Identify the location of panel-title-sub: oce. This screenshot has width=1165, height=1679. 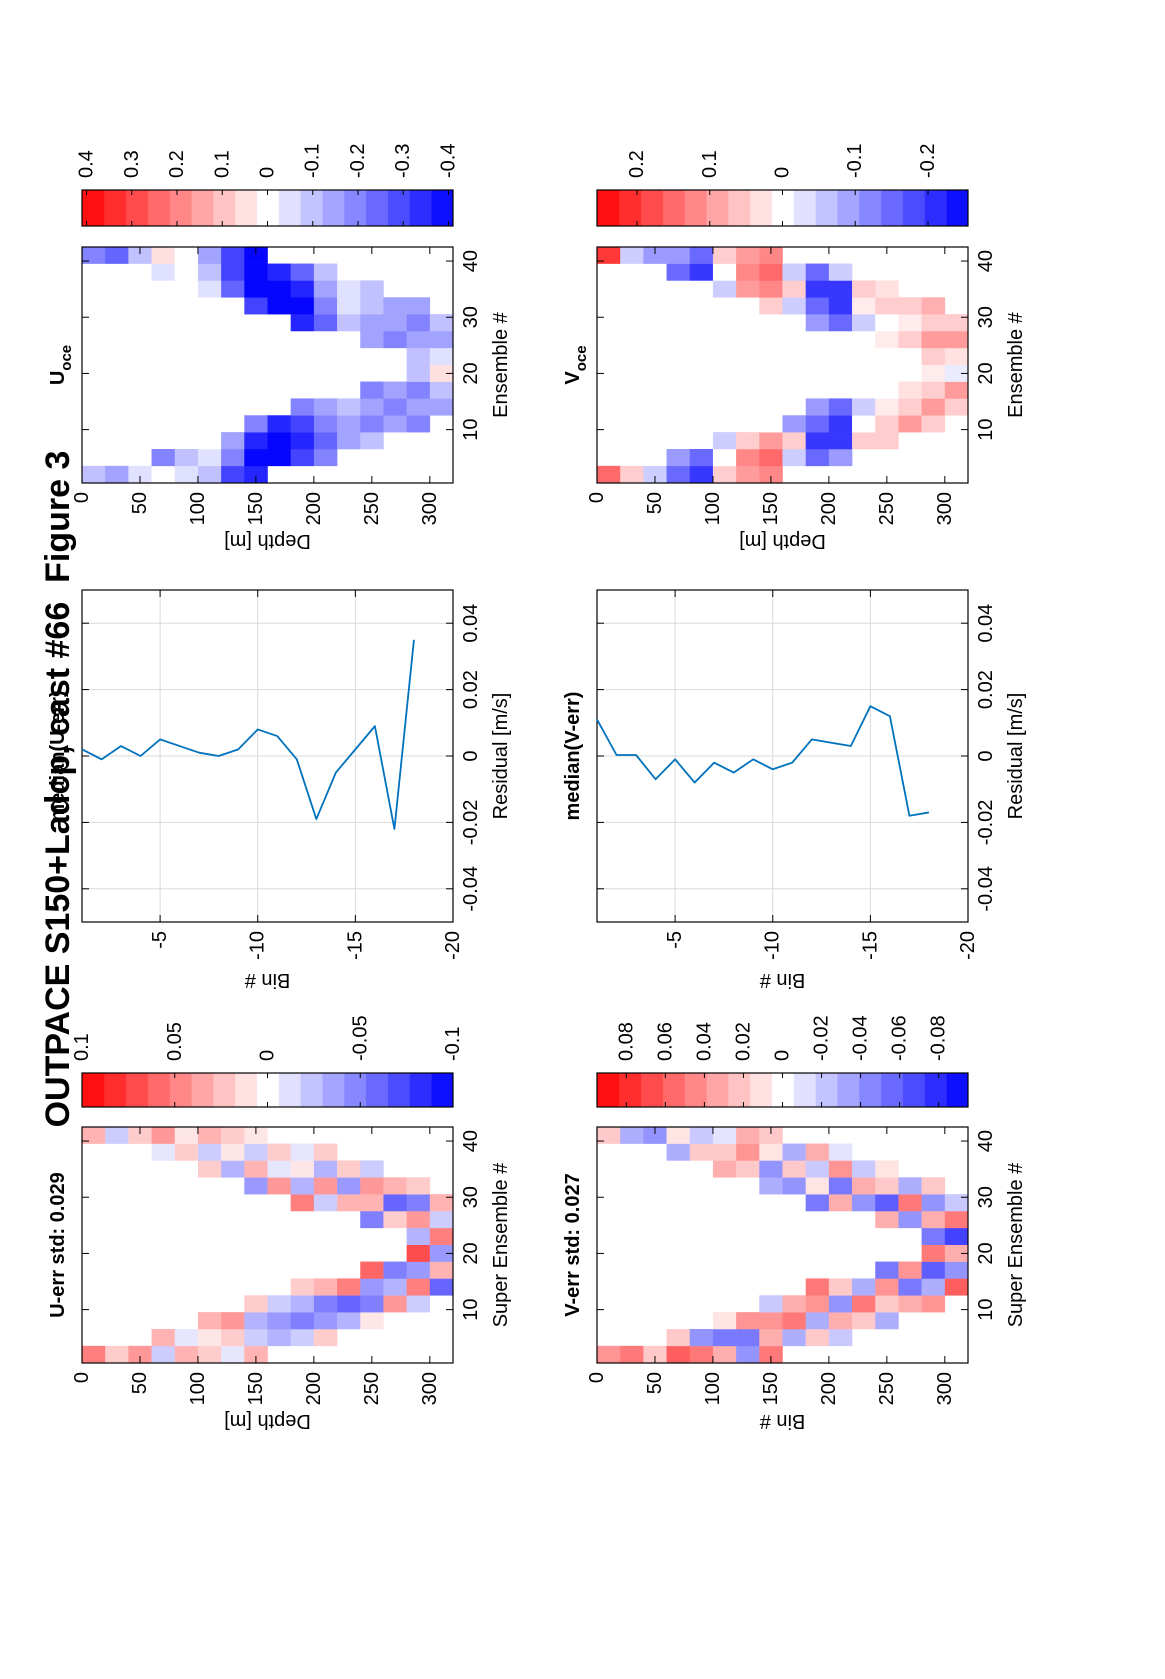
(66, 358).